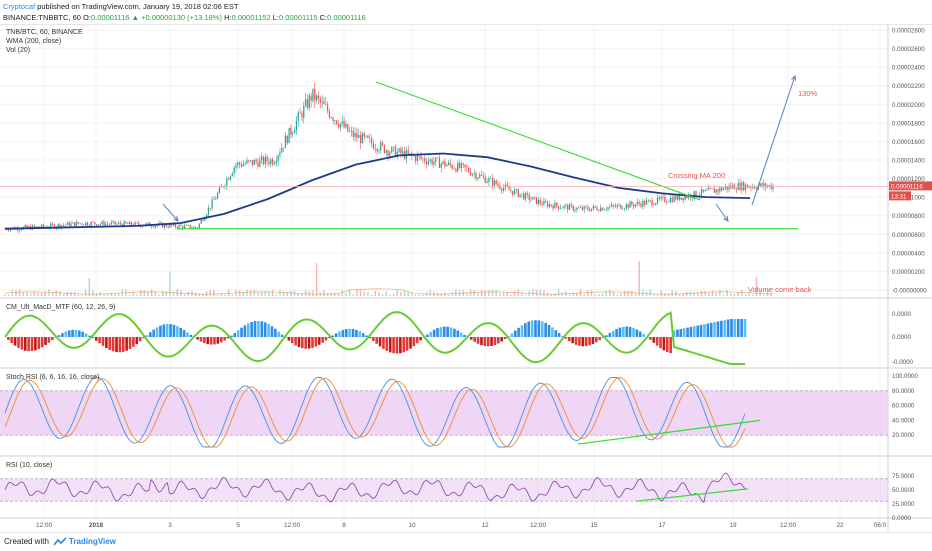 Image resolution: width=932 pixels, height=551 pixels. I want to click on author-link: Cryptocaf, so click(19, 6).